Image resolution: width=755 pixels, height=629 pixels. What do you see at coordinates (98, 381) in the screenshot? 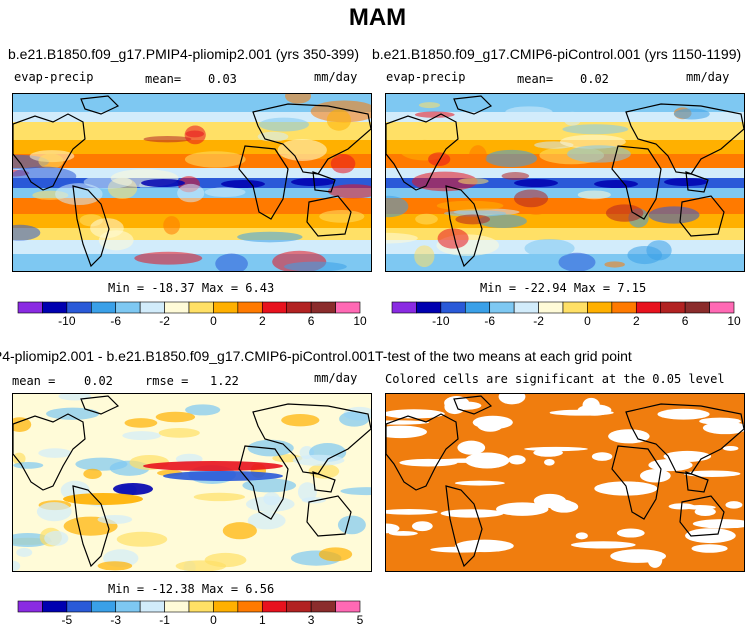
I see `panel3-mean-value: 0.02` at bounding box center [98, 381].